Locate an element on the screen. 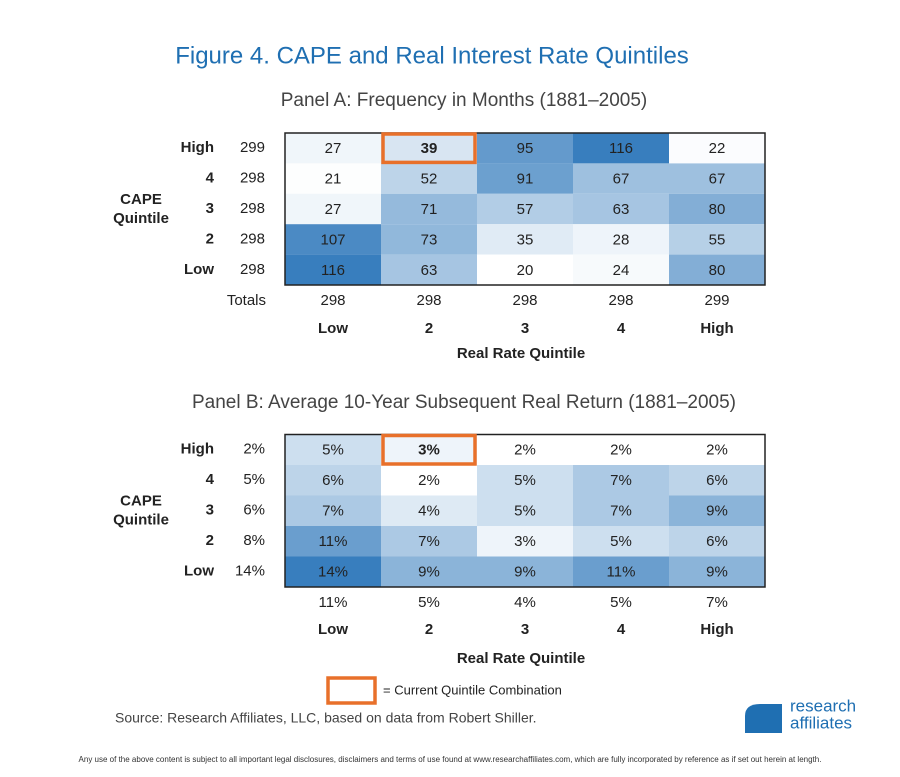  cell-value: 24 is located at coordinates (621, 270).